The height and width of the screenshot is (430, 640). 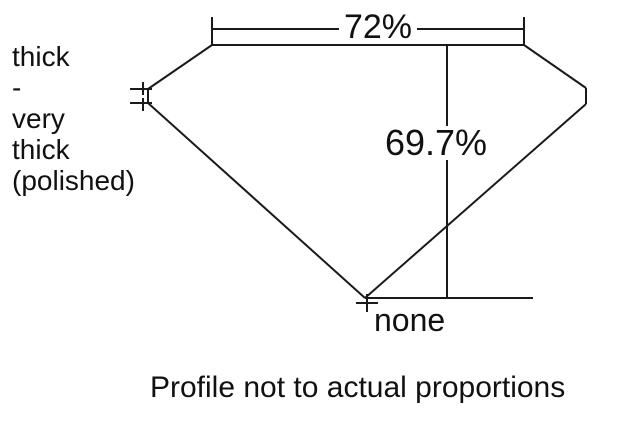 What do you see at coordinates (555, 66) in the screenshot?
I see `crown-right-line` at bounding box center [555, 66].